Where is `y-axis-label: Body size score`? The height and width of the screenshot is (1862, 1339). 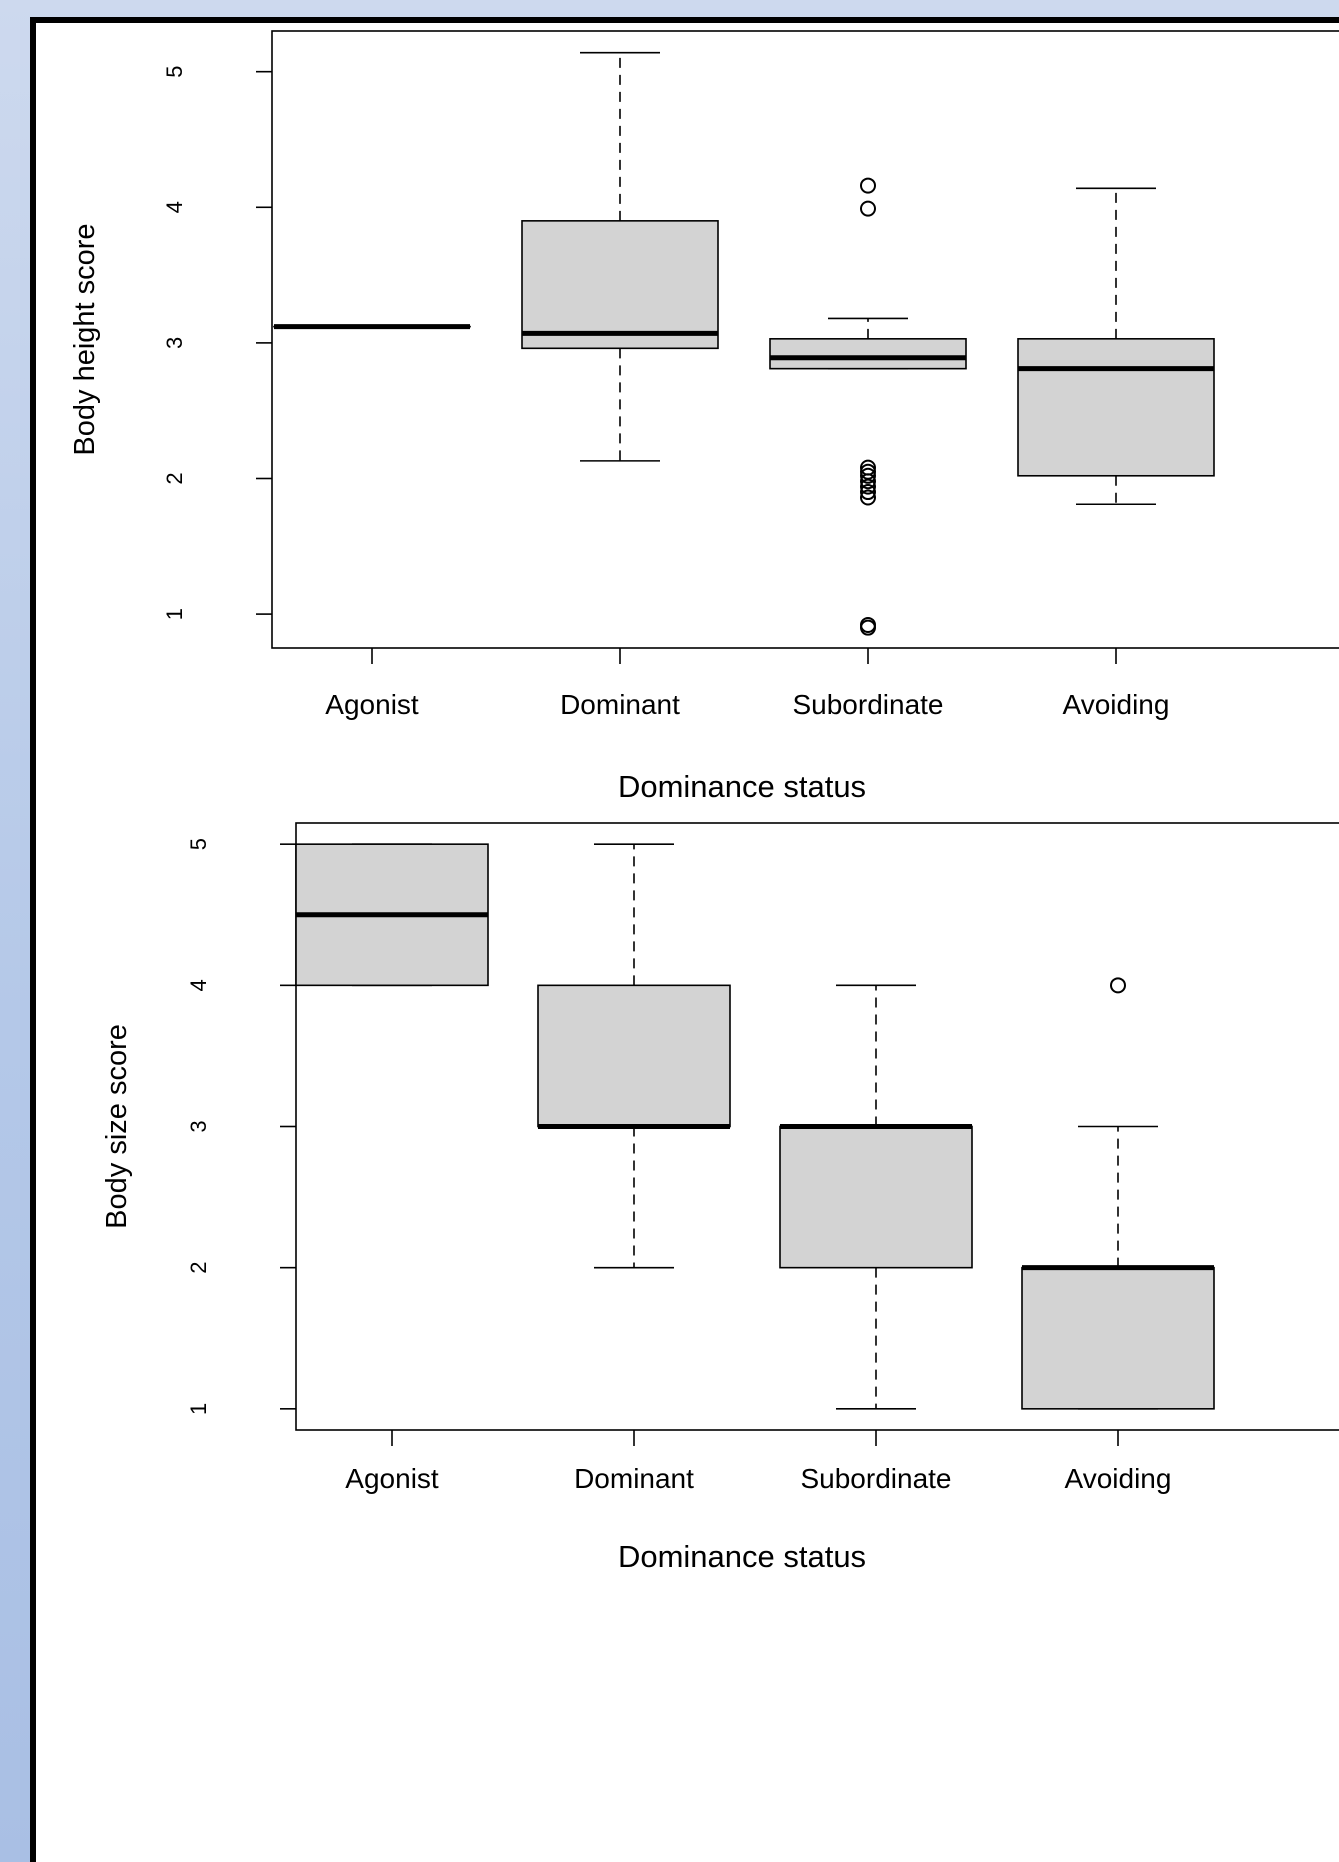
y-axis-label: Body size score is located at coordinates (117, 1126).